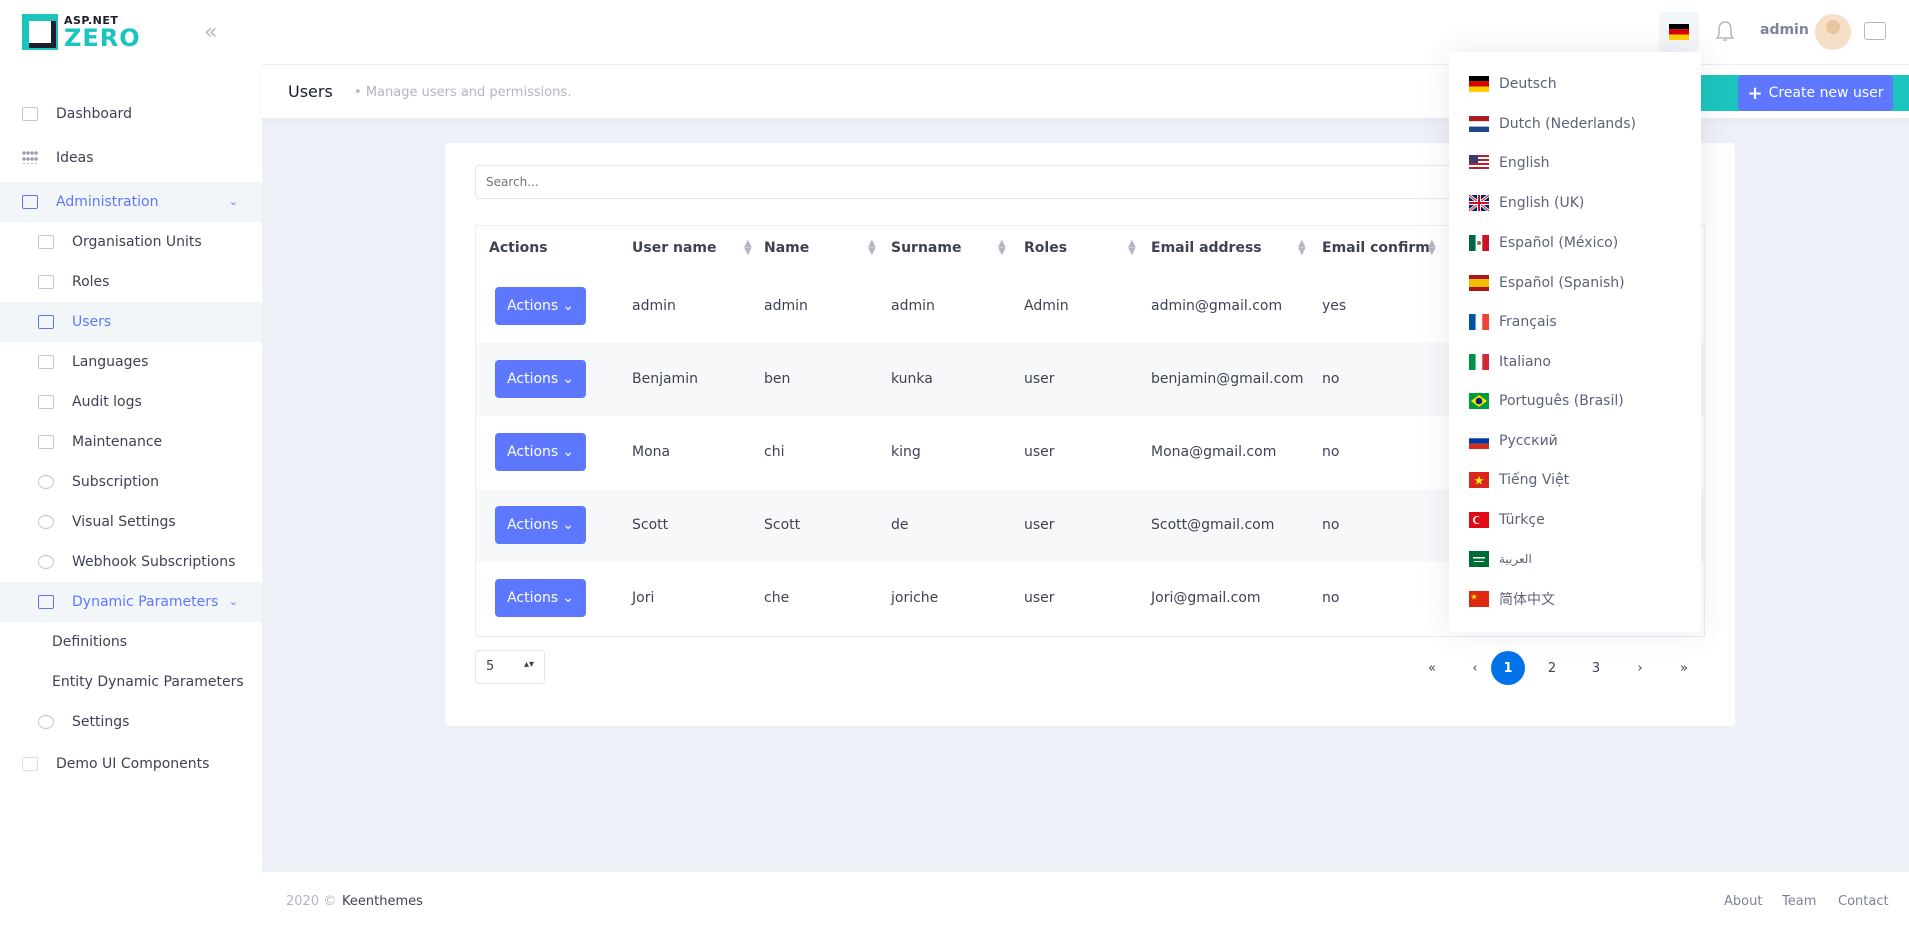 This screenshot has width=1909, height=932. What do you see at coordinates (131, 282) in the screenshot?
I see `sidebar-item-roles: Roles` at bounding box center [131, 282].